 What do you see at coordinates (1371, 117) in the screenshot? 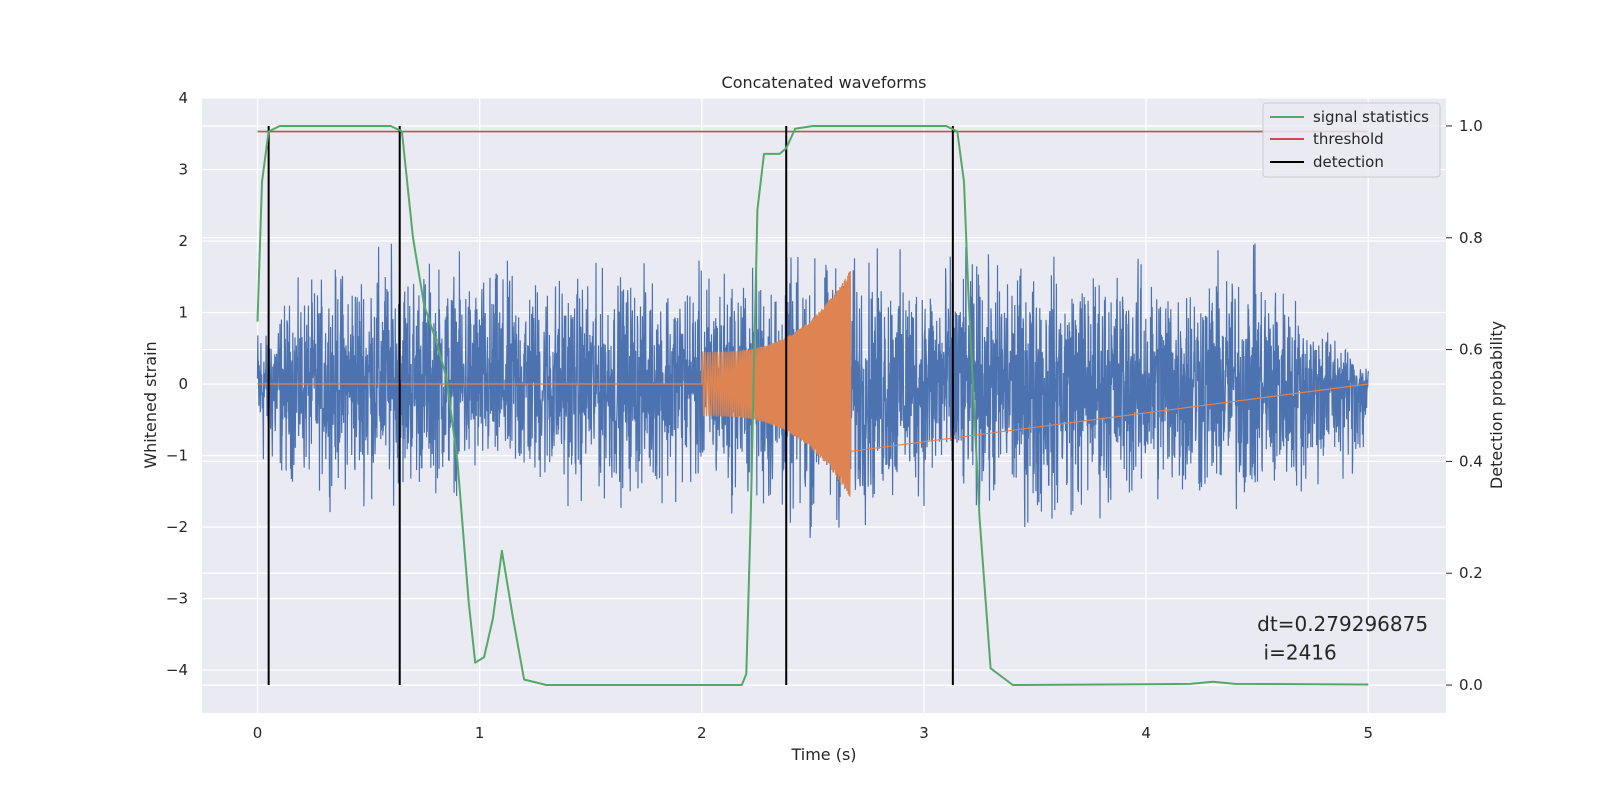
I see `legend-label-signal-statistics: signal statistics` at bounding box center [1371, 117].